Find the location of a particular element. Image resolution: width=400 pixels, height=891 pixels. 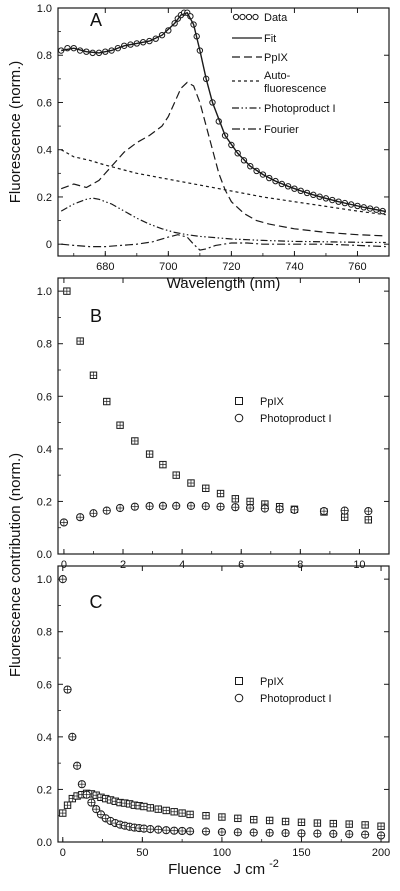

panel-c-xtick-label-3: 150 is located at coordinates (301, 853).